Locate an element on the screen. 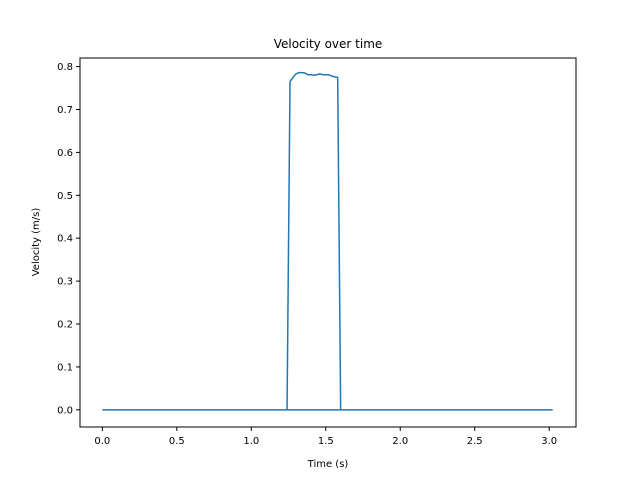 This screenshot has height=480, width=640. y-tick-label: 0.8 is located at coordinates (65, 67).